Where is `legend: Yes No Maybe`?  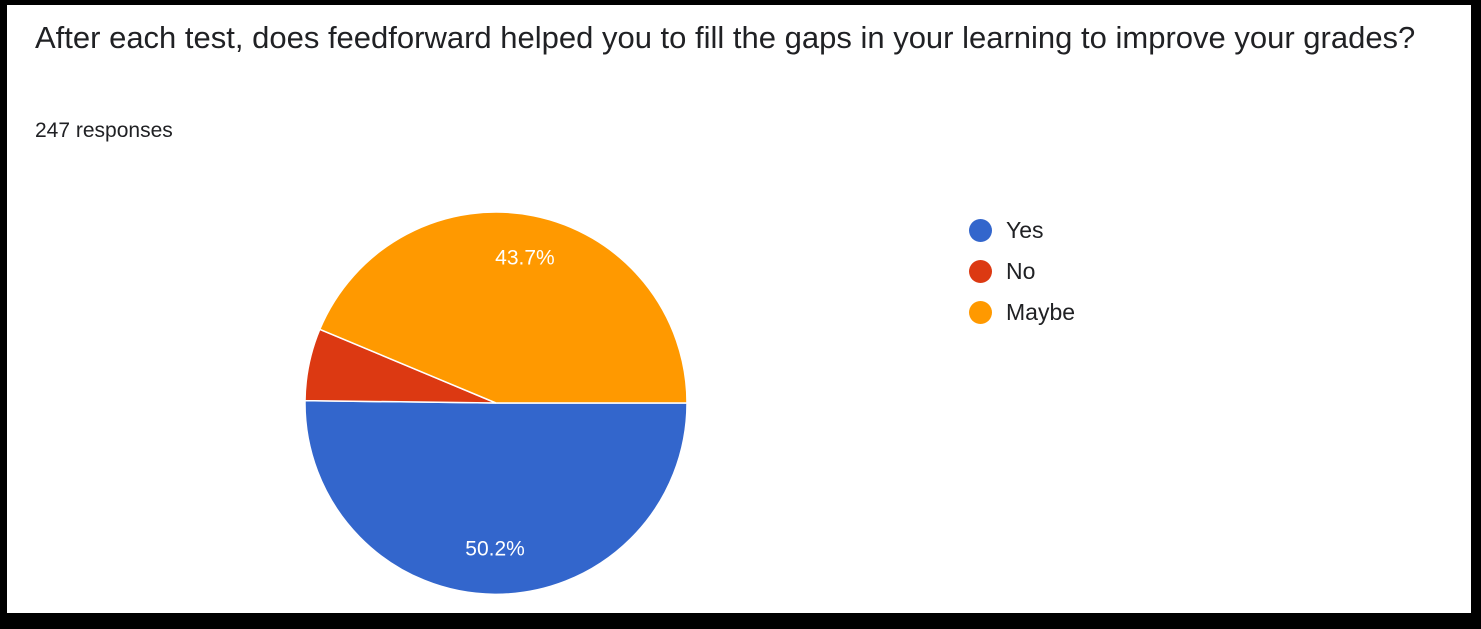
legend: Yes No Maybe is located at coordinates (1022, 271).